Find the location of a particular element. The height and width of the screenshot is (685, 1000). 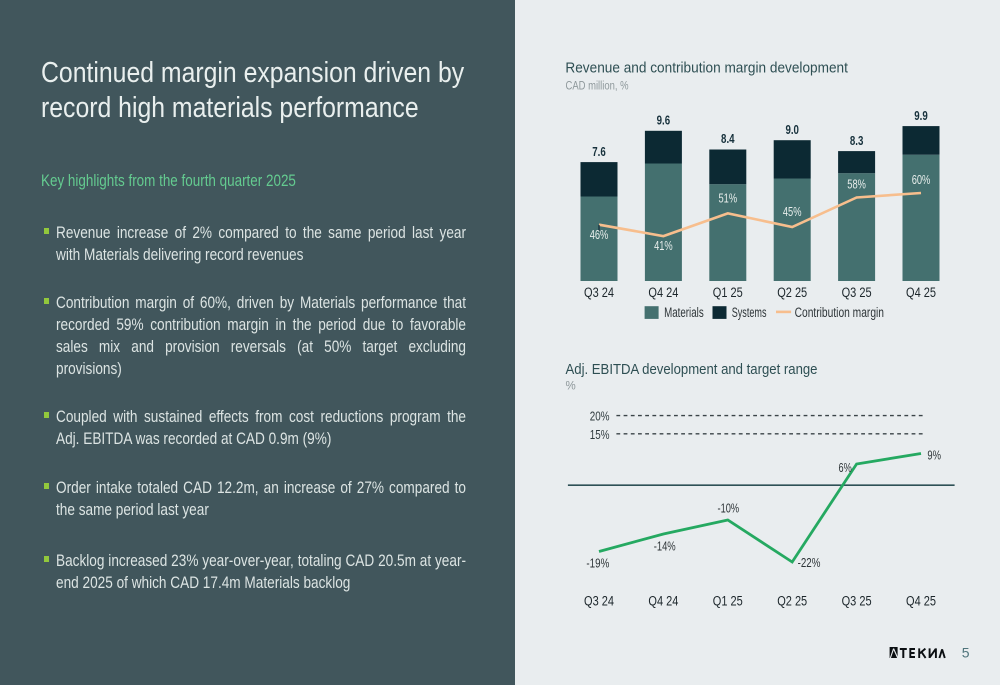

svg-text: -19% is located at coordinates (597, 563).